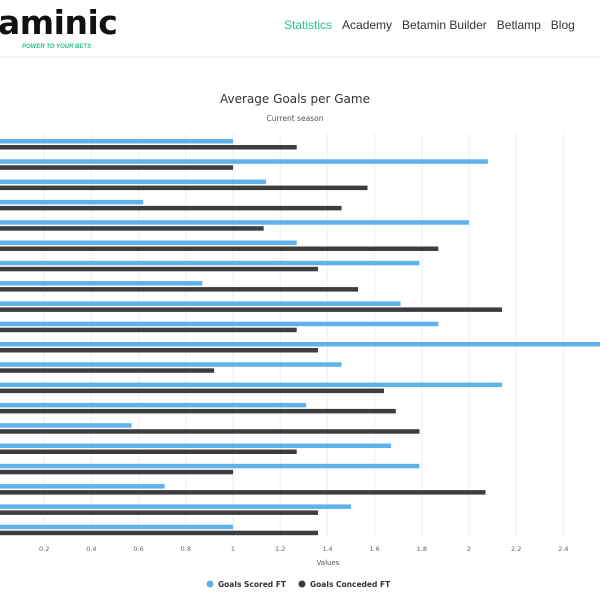 The width and height of the screenshot is (600, 600). What do you see at coordinates (444, 25) in the screenshot?
I see `nav-betamin-builder: Betamin Builder` at bounding box center [444, 25].